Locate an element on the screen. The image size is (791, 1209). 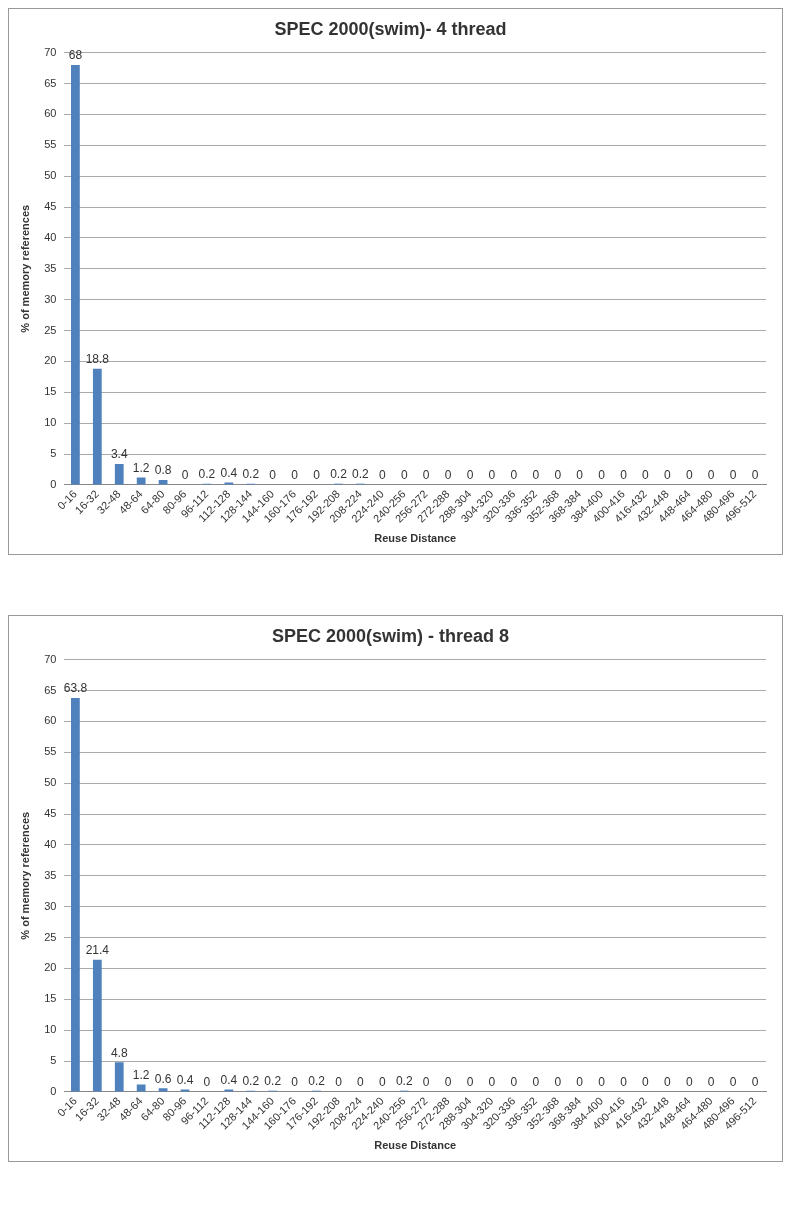
data-label: 21.4 is located at coordinates (97, 950).